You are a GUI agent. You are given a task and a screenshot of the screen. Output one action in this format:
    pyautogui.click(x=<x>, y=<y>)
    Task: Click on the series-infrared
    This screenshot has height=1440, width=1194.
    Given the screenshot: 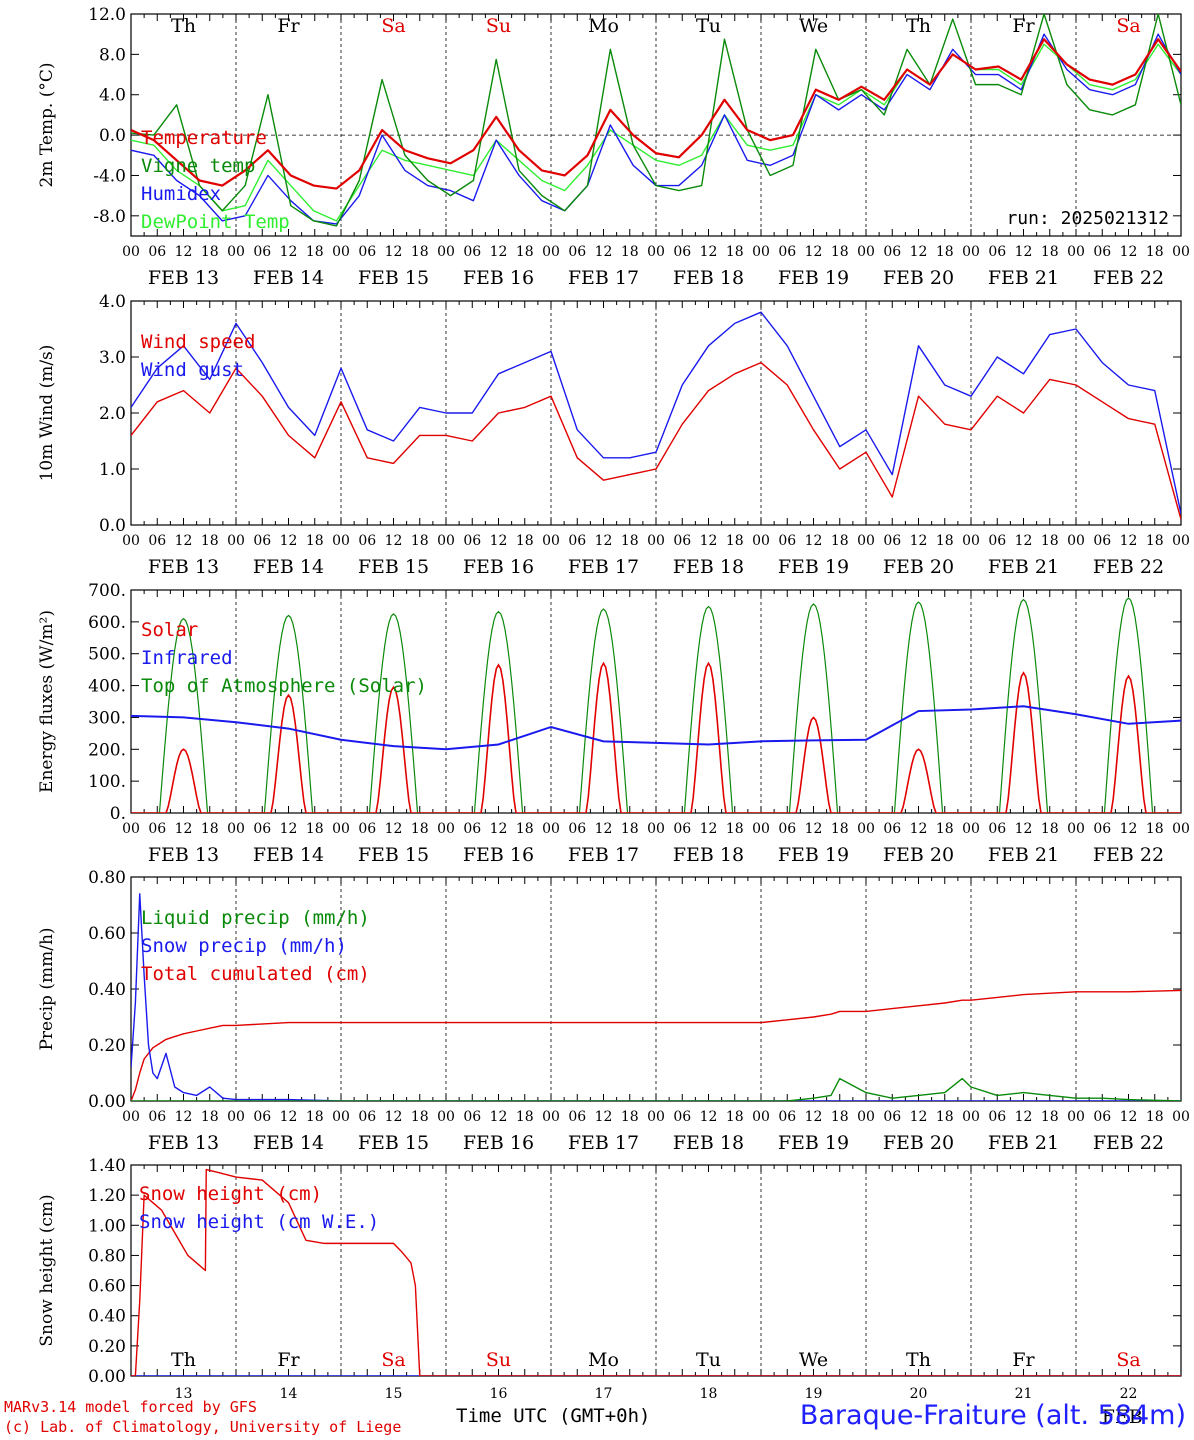 What is the action you would take?
    pyautogui.click(x=656, y=728)
    